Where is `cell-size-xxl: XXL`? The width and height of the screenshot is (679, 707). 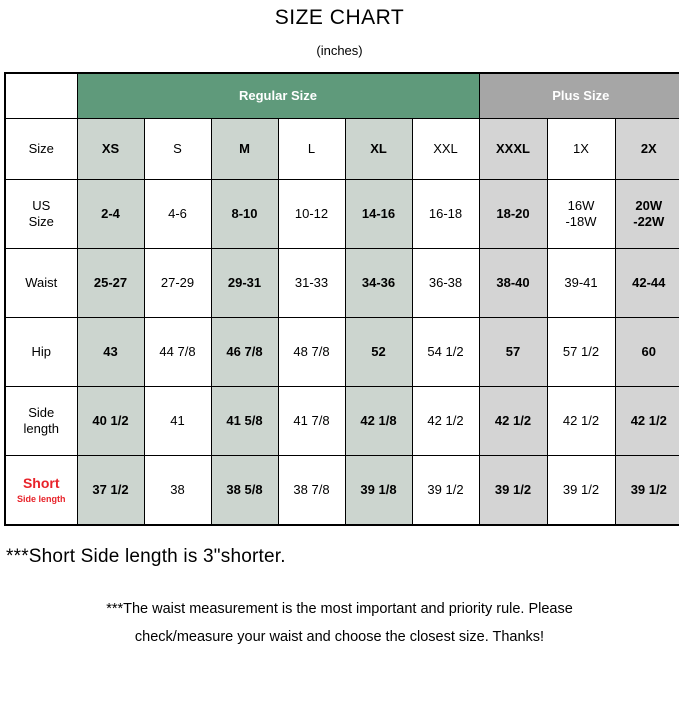
cell-size-xxl: XXL is located at coordinates (445, 149).